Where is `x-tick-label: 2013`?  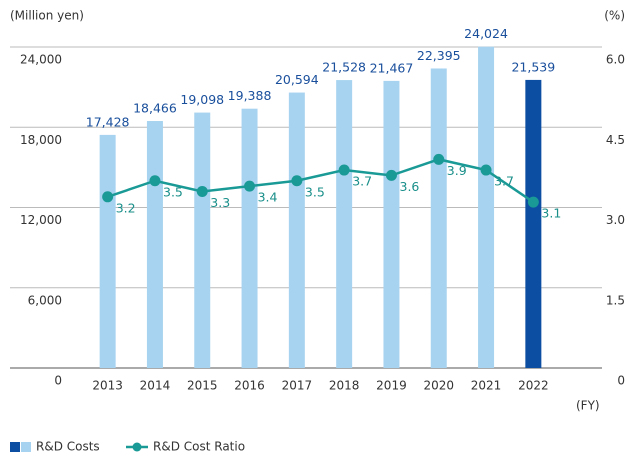
x-tick-label: 2013 is located at coordinates (107, 386).